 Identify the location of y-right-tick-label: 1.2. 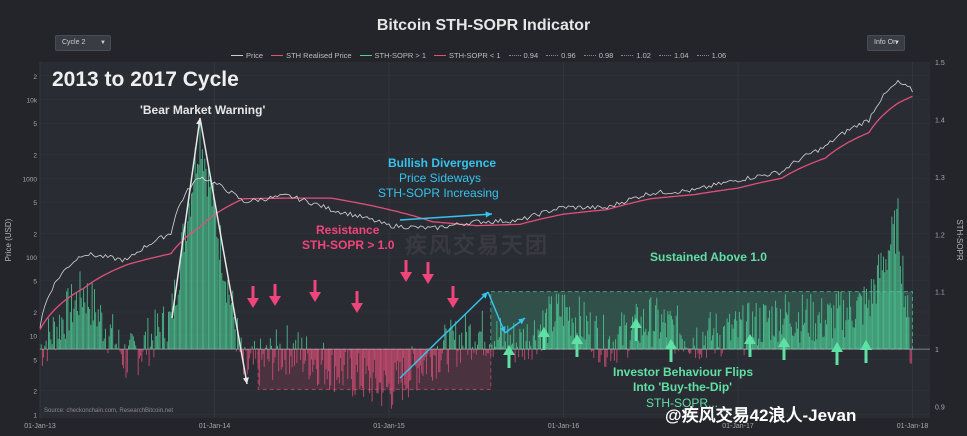
(940, 235).